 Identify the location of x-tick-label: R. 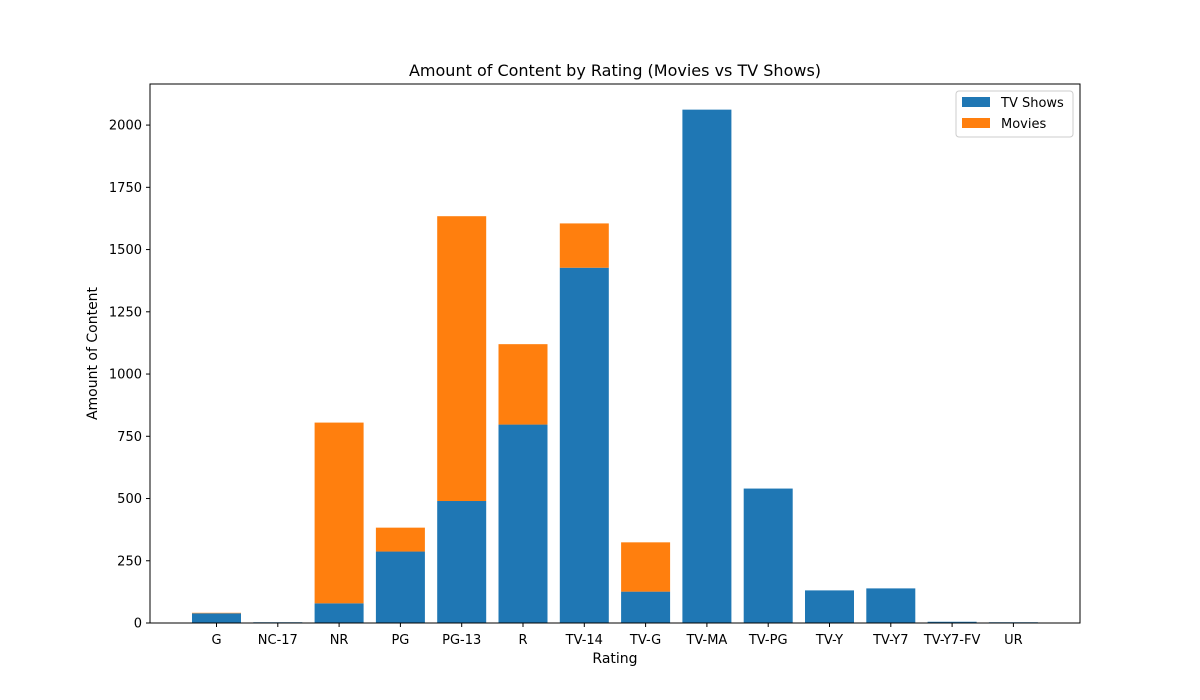
(522, 640).